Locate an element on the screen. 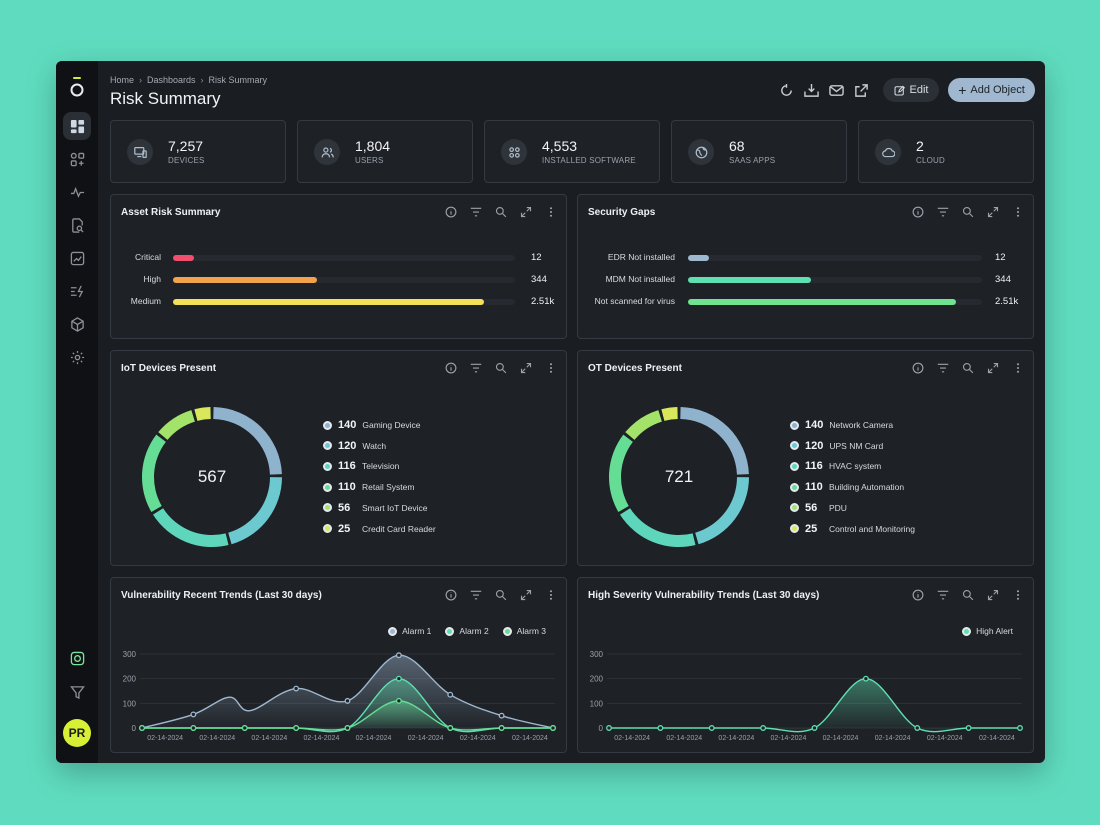 This screenshot has height=825, width=1100. legend-item: 25 Credit Card Reader is located at coordinates (379, 529).